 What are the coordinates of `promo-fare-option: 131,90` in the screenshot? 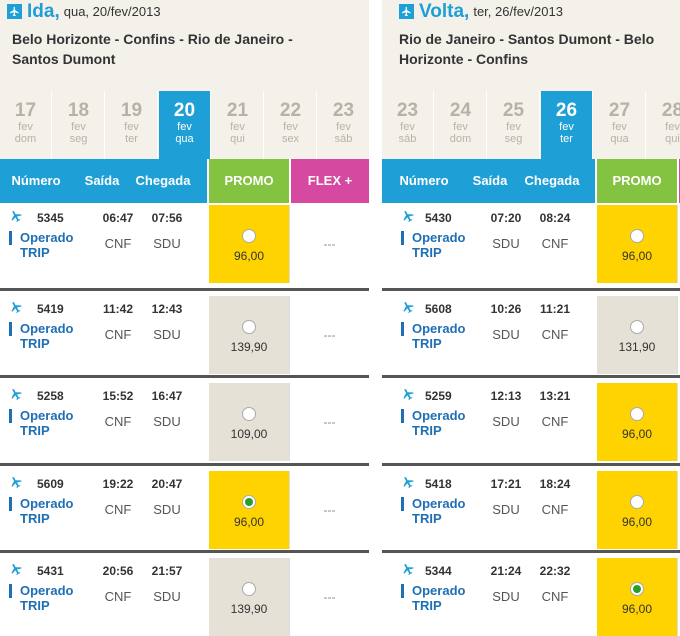 It's located at (637, 334).